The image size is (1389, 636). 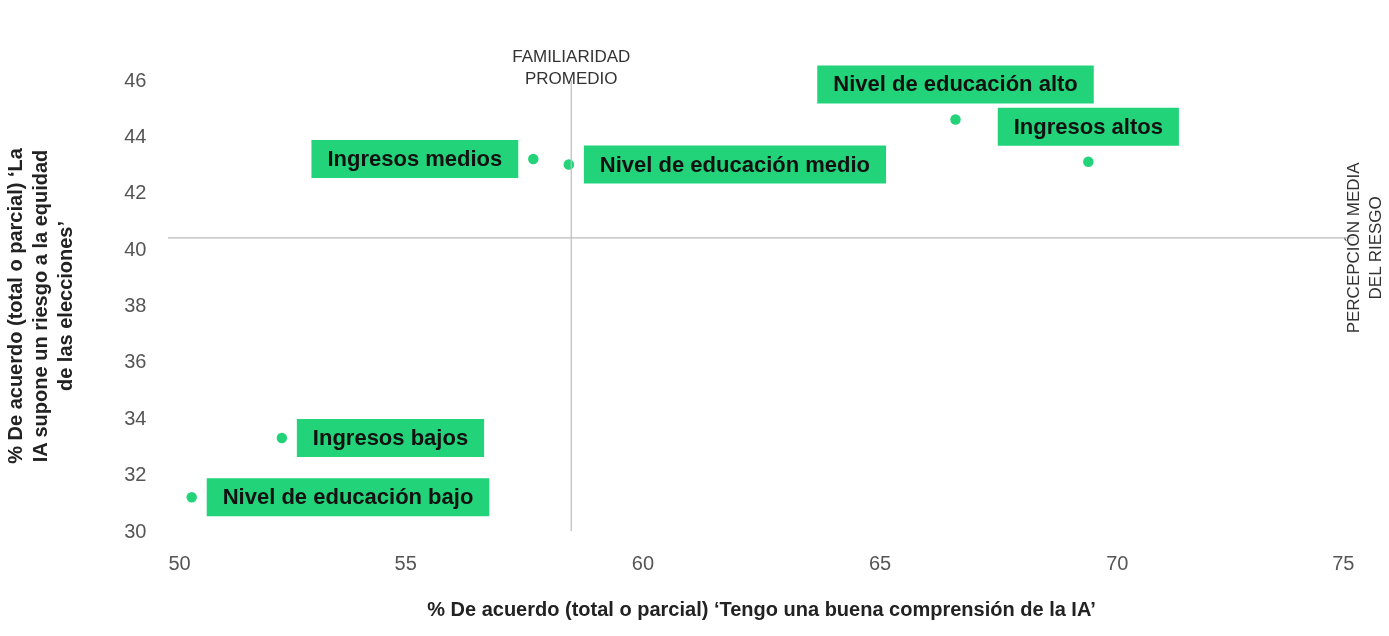 I want to click on ref-line-label: FAMILIARIDAD PROMEDIO, so click(x=571, y=67).